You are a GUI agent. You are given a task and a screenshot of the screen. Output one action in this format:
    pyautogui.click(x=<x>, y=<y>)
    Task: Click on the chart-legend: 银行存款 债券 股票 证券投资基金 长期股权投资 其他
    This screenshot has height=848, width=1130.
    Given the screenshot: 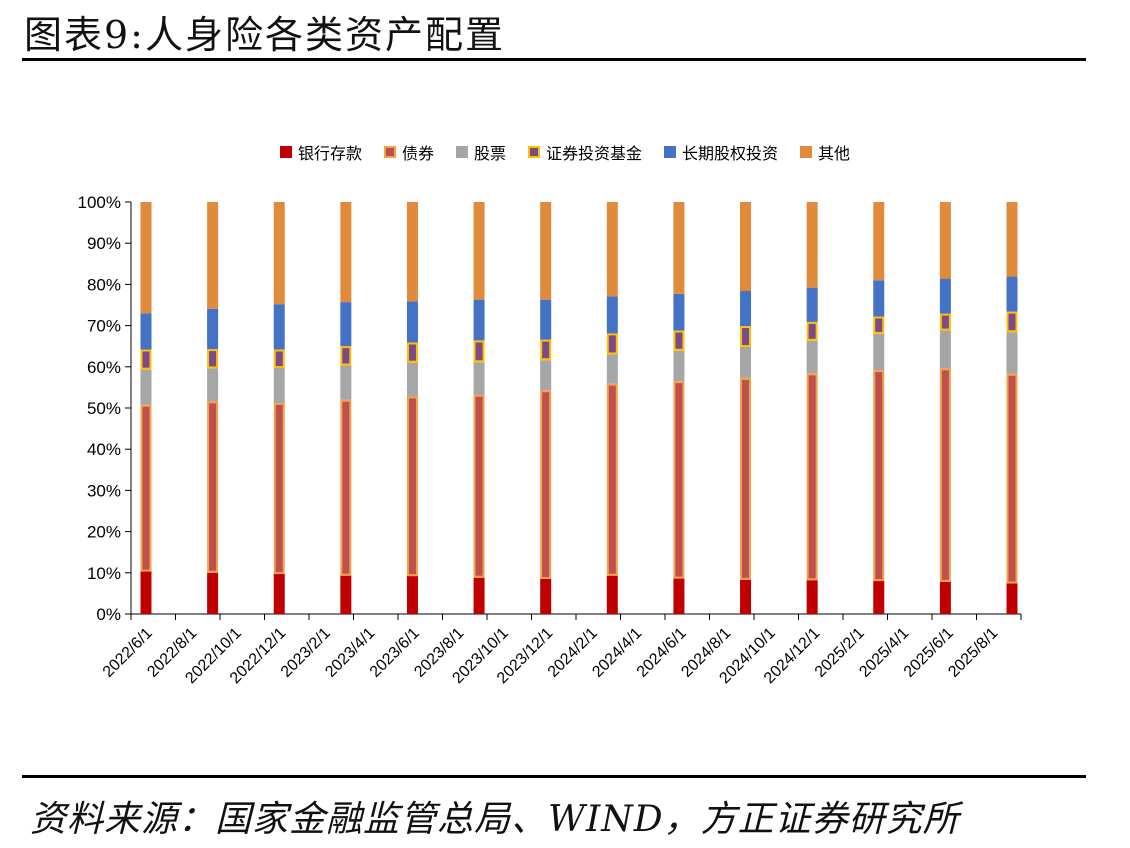 What is the action you would take?
    pyautogui.click(x=565, y=152)
    